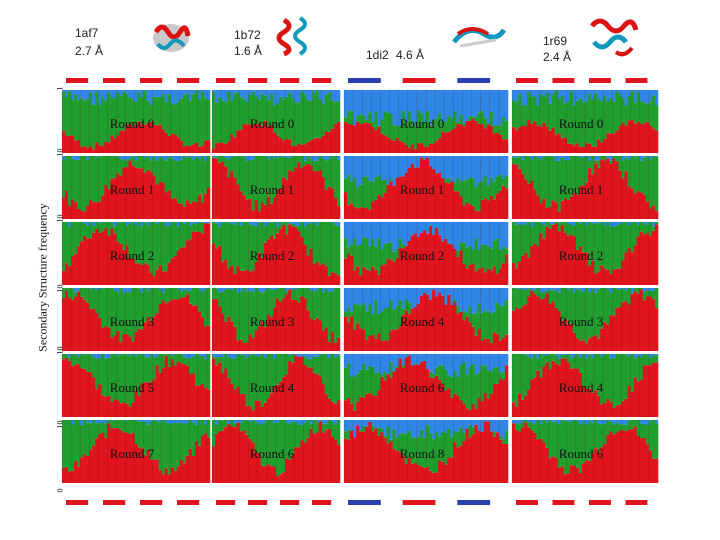 Image resolution: width=720 pixels, height=540 pixels. I want to click on bar-1b72-r5-b40-strand, so click(335, 422).